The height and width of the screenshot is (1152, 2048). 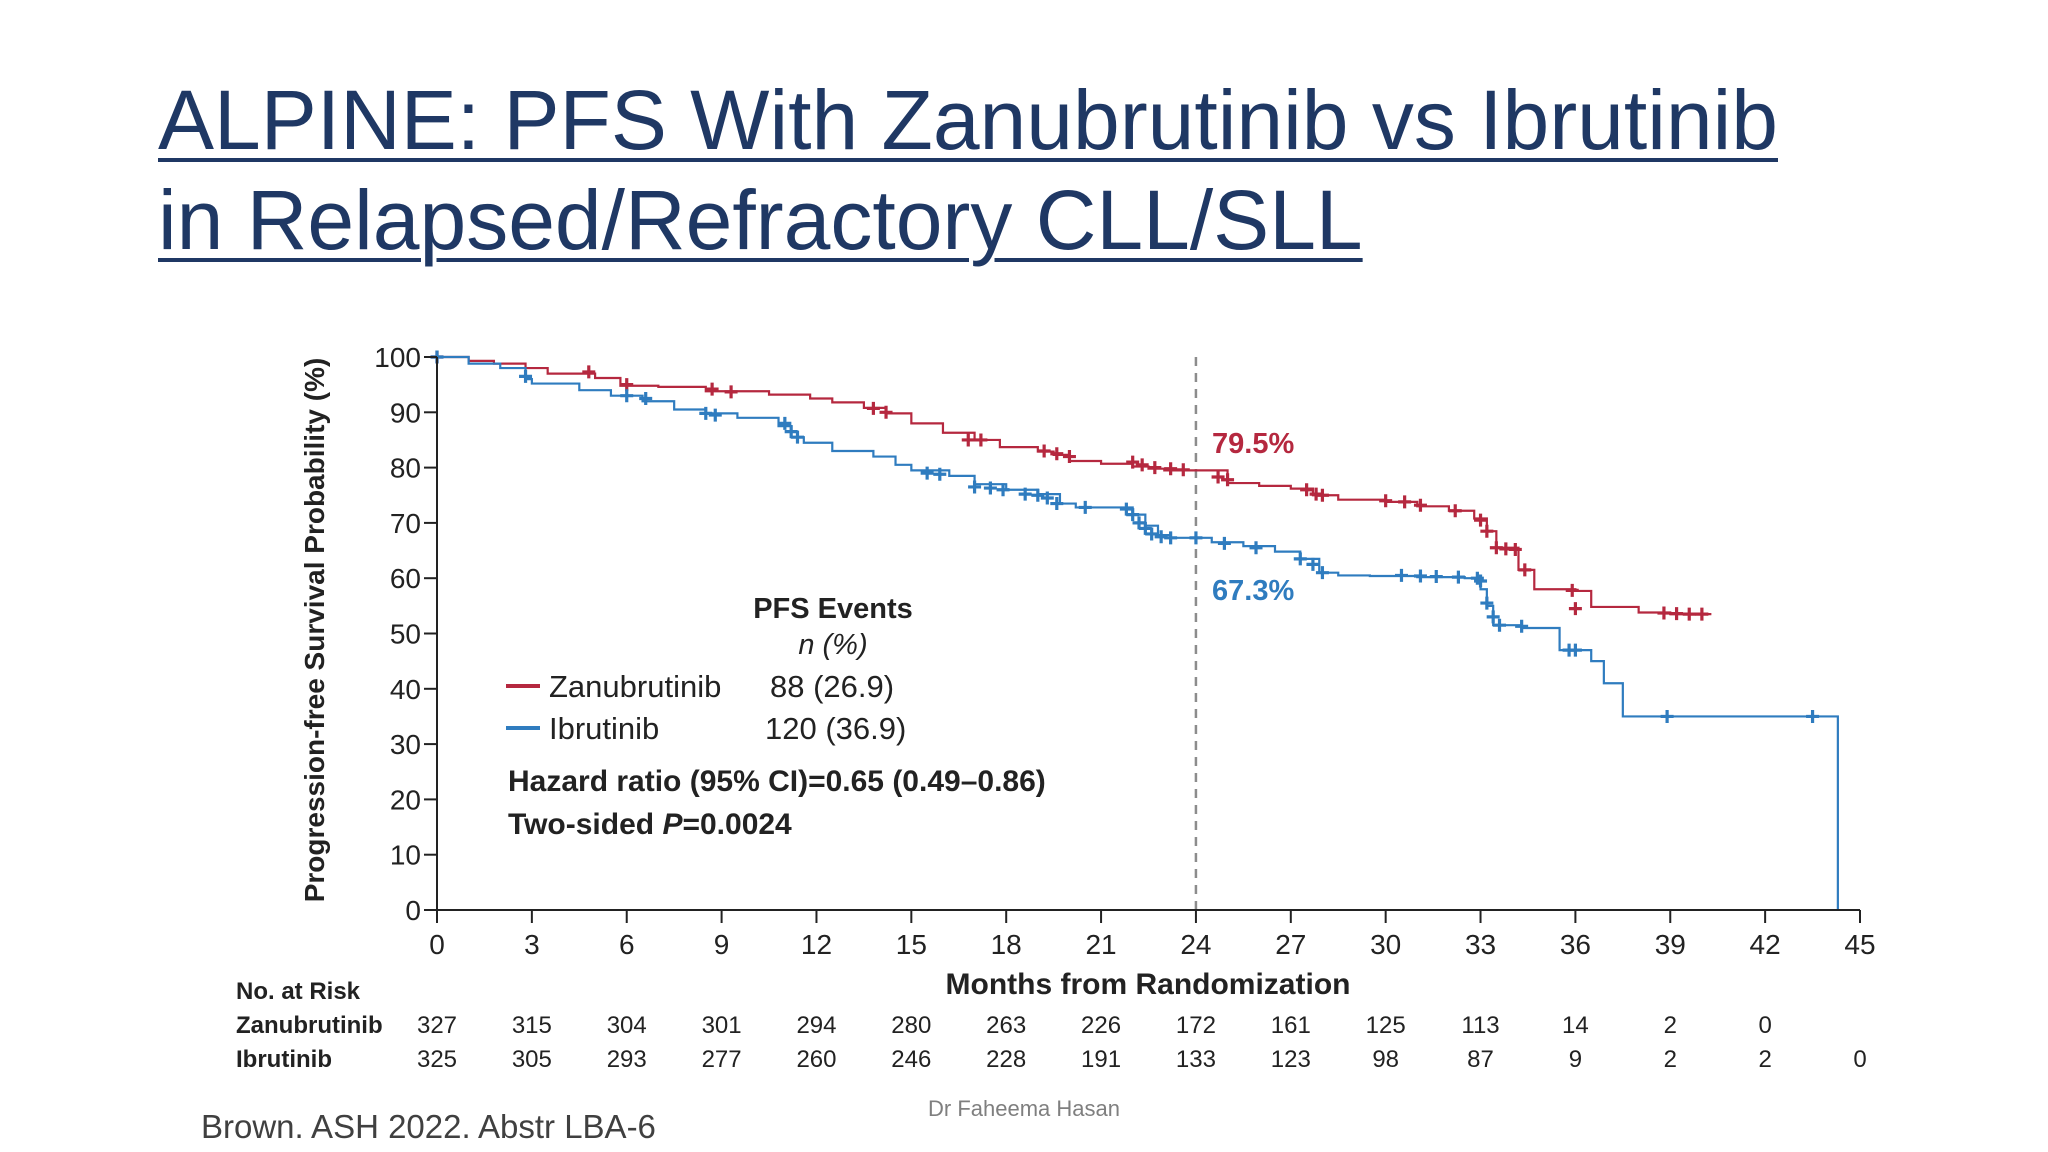 I want to click on x-tick-label: 12, so click(x=816, y=944).